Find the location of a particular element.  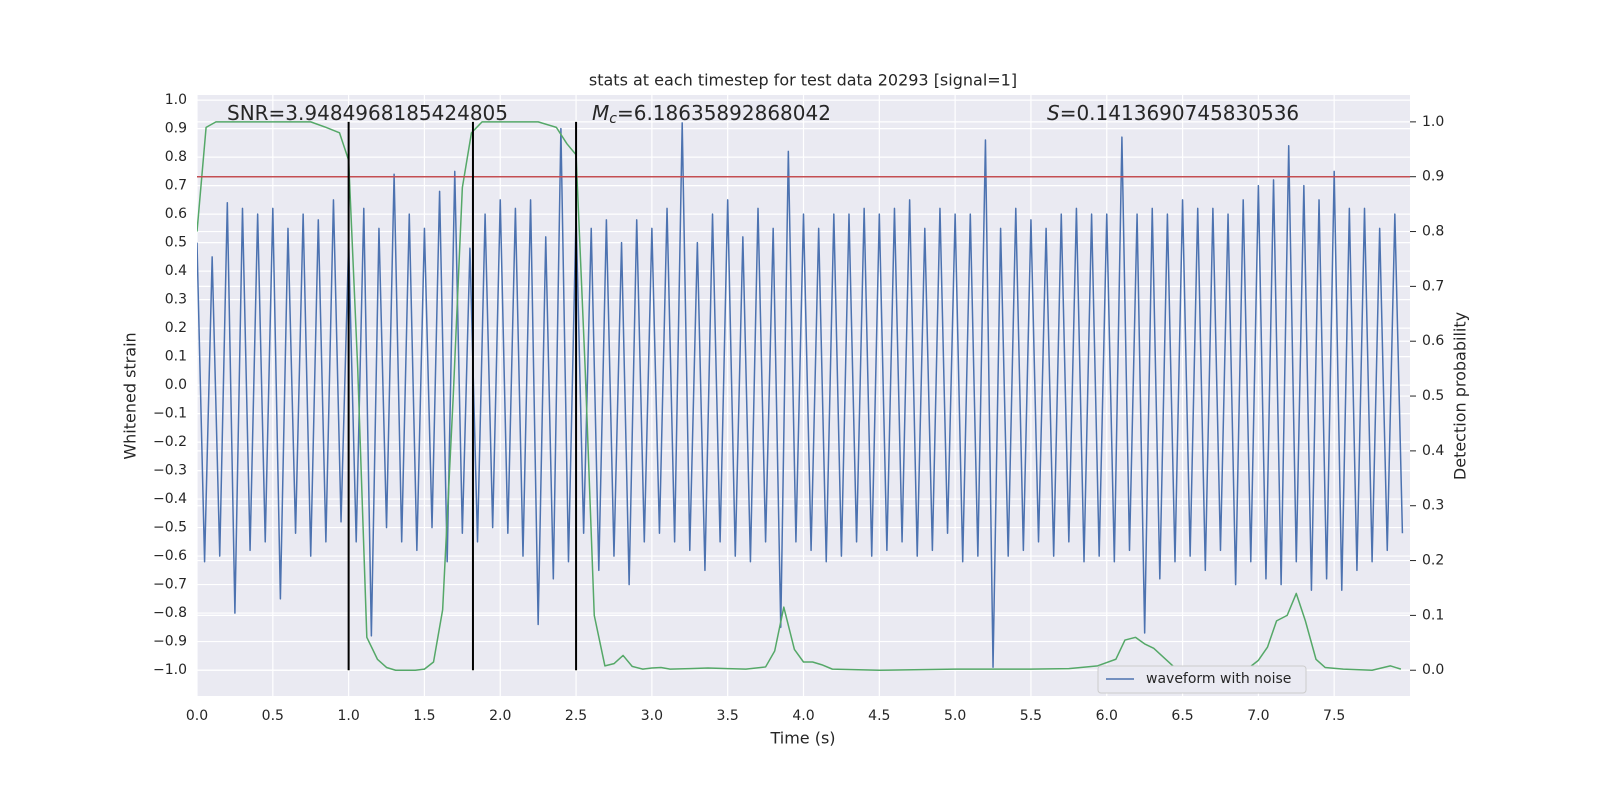

x-tick-label: 6.5 is located at coordinates (1182, 716).